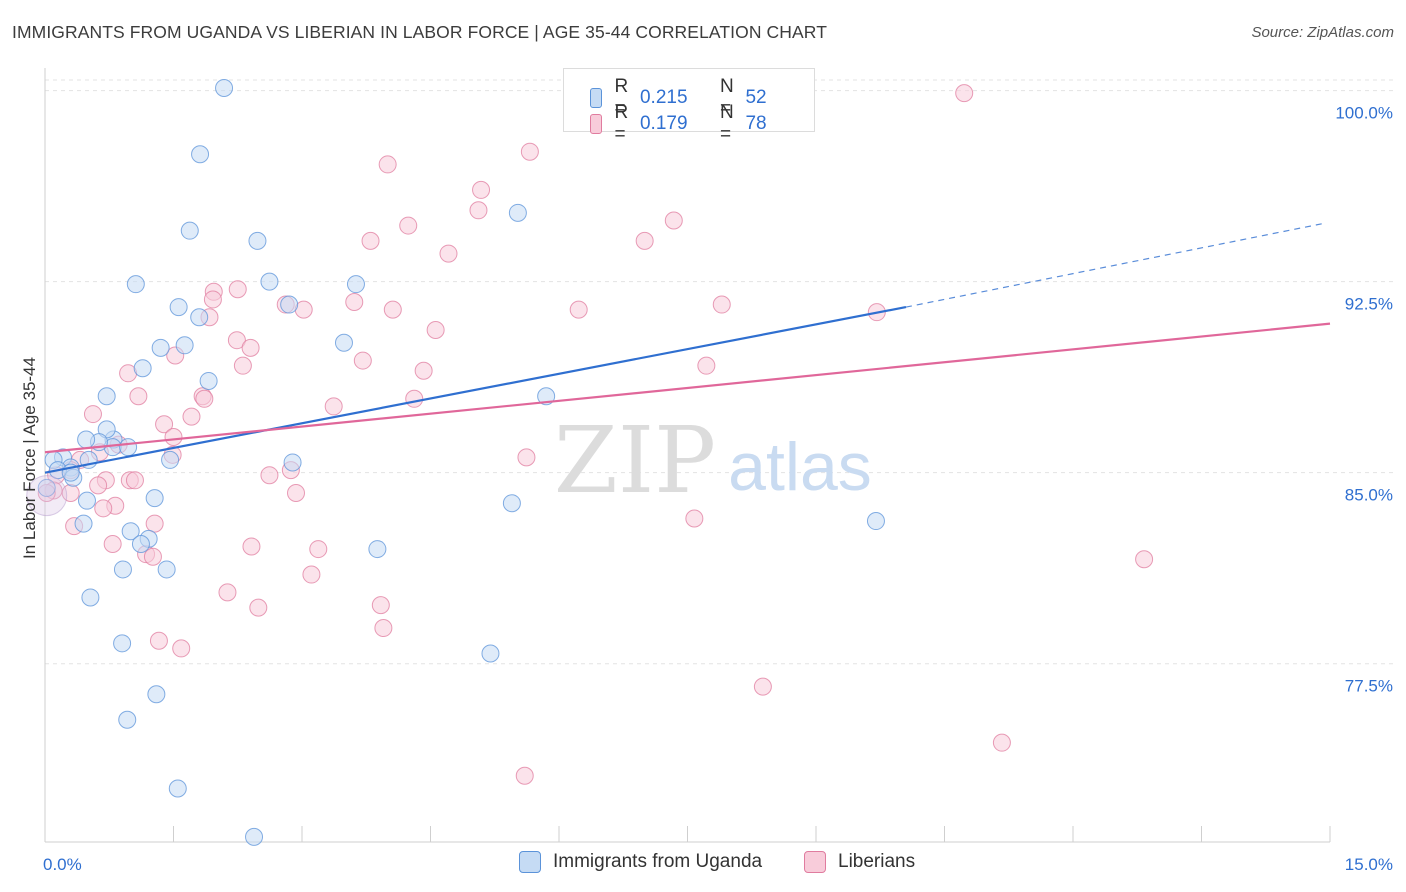 The image size is (1406, 892). Describe the element at coordinates (756, 123) in the screenshot. I see `legend-n-value: 78` at that location.